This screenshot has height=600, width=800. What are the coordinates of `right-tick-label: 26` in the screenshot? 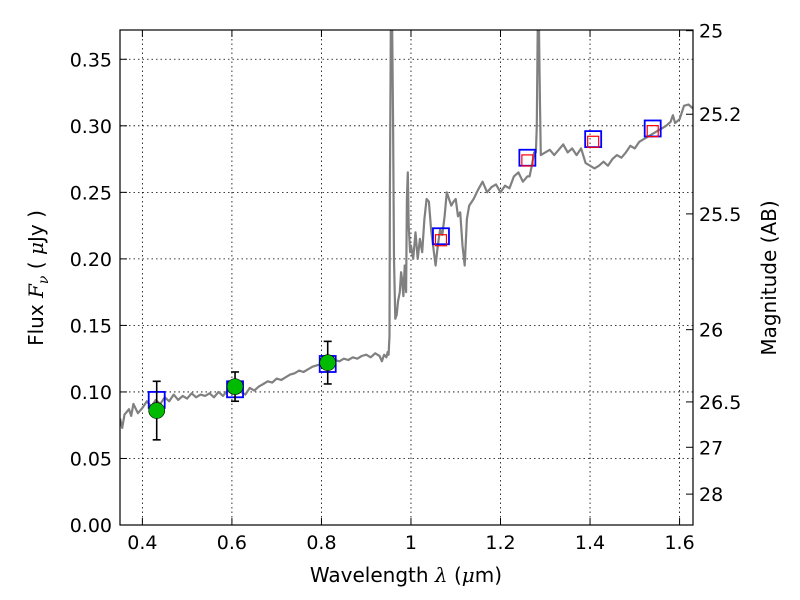 It's located at (711, 331).